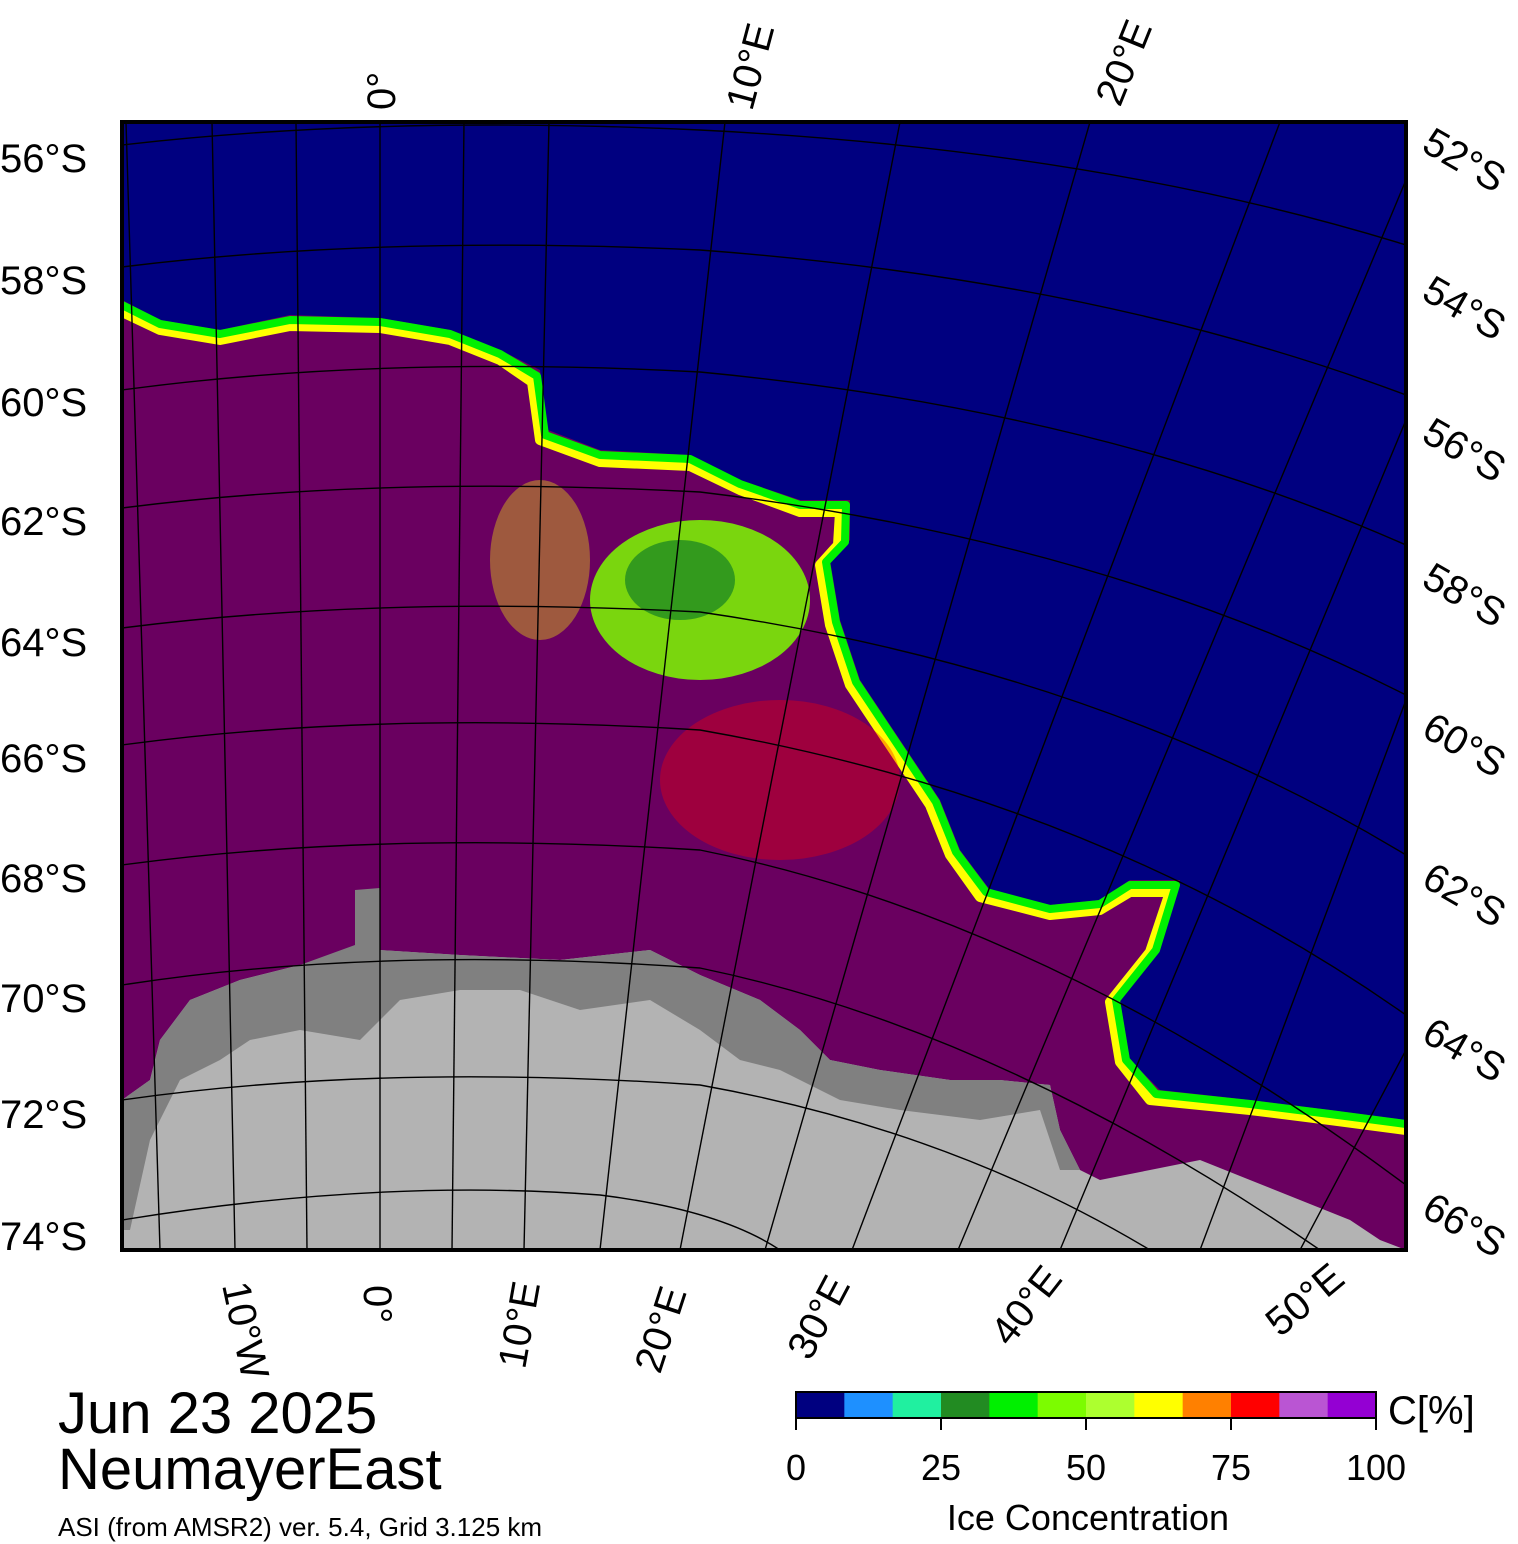 This screenshot has height=1544, width=1518. I want to click on meridian-5e, so click(458, 686).